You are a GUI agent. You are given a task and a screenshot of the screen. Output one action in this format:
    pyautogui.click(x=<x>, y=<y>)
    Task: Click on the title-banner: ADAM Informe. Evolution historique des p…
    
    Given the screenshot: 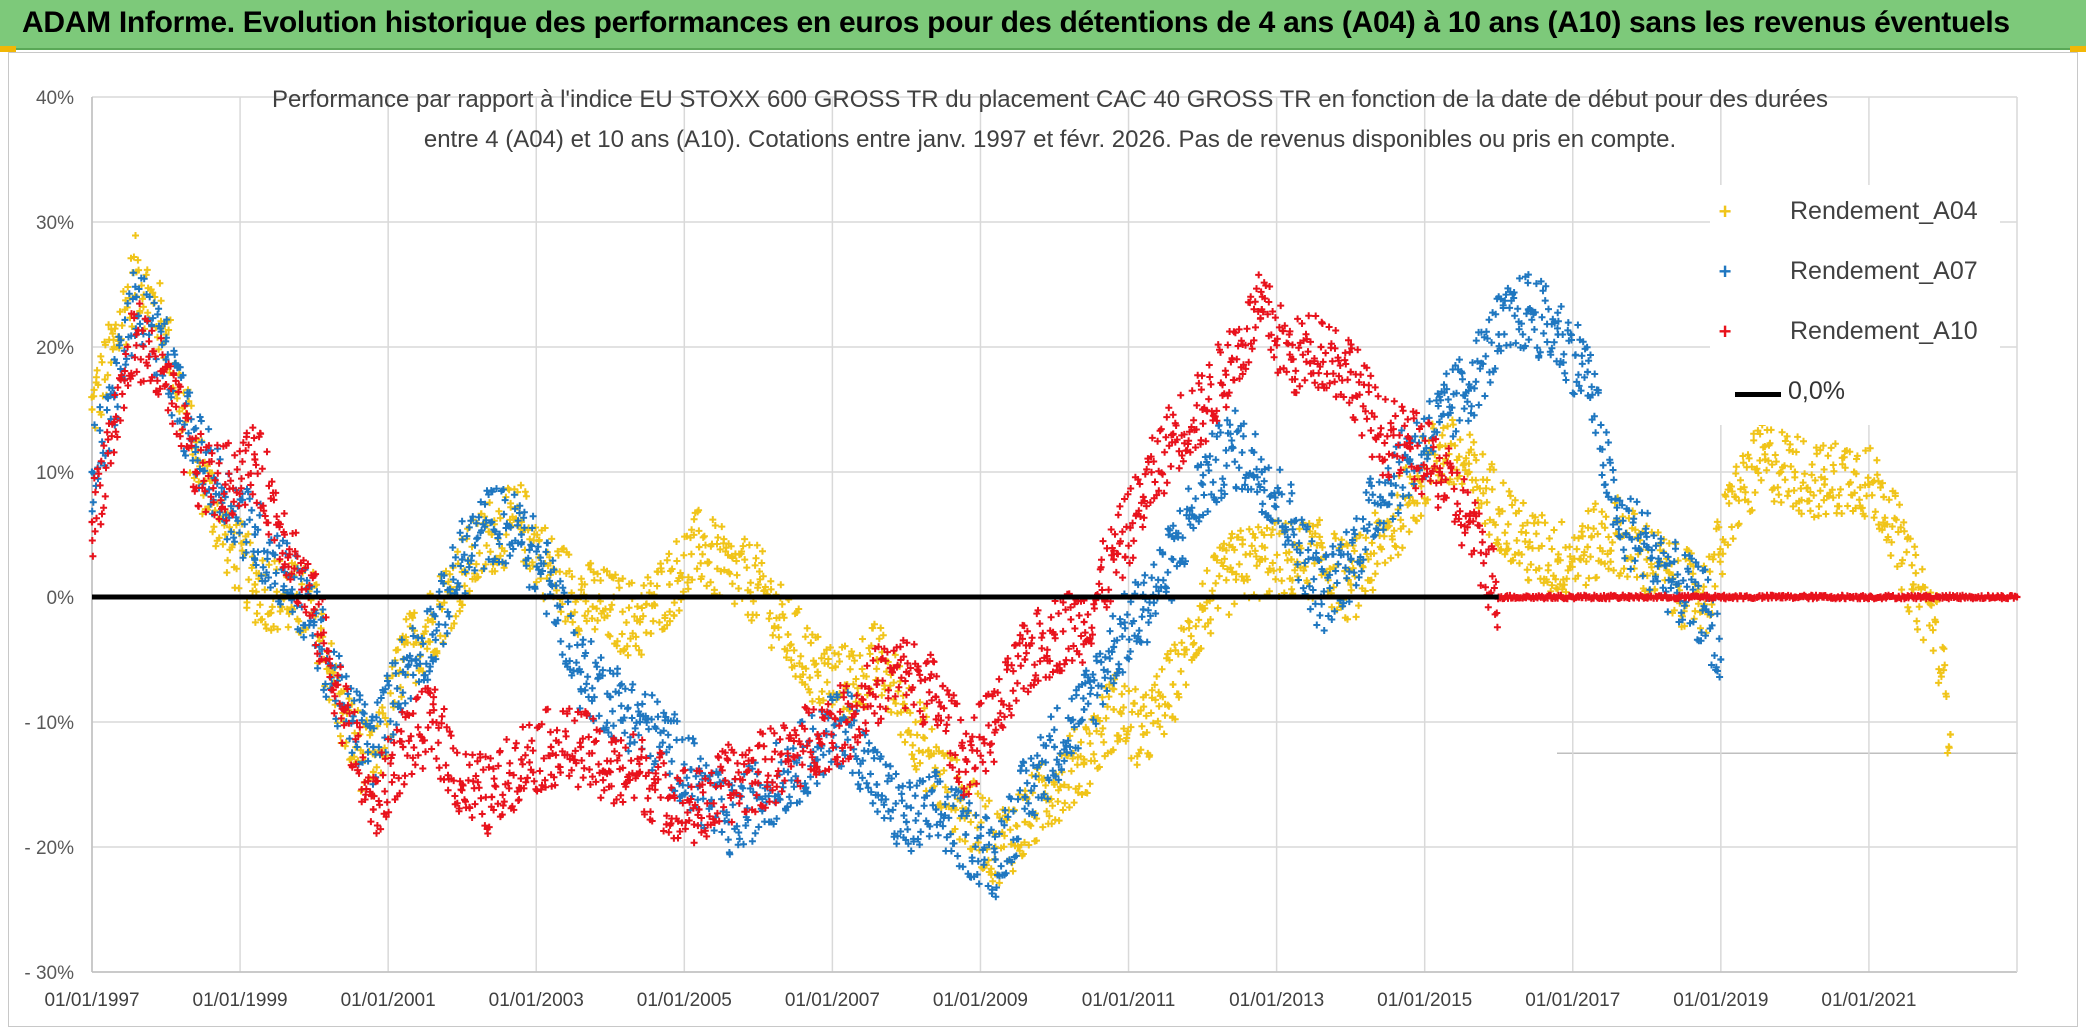 What is the action you would take?
    pyautogui.click(x=1043, y=25)
    